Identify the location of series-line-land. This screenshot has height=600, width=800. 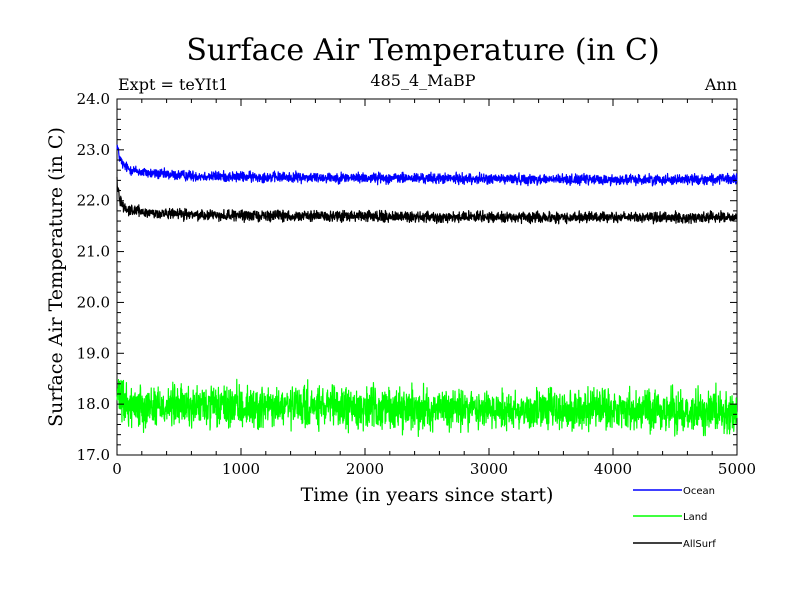
(427, 407).